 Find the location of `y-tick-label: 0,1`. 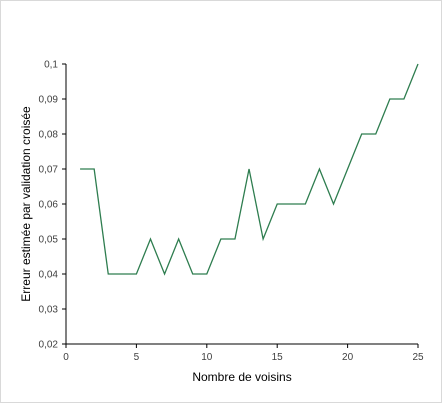

y-tick-label: 0,1 is located at coordinates (51, 65).